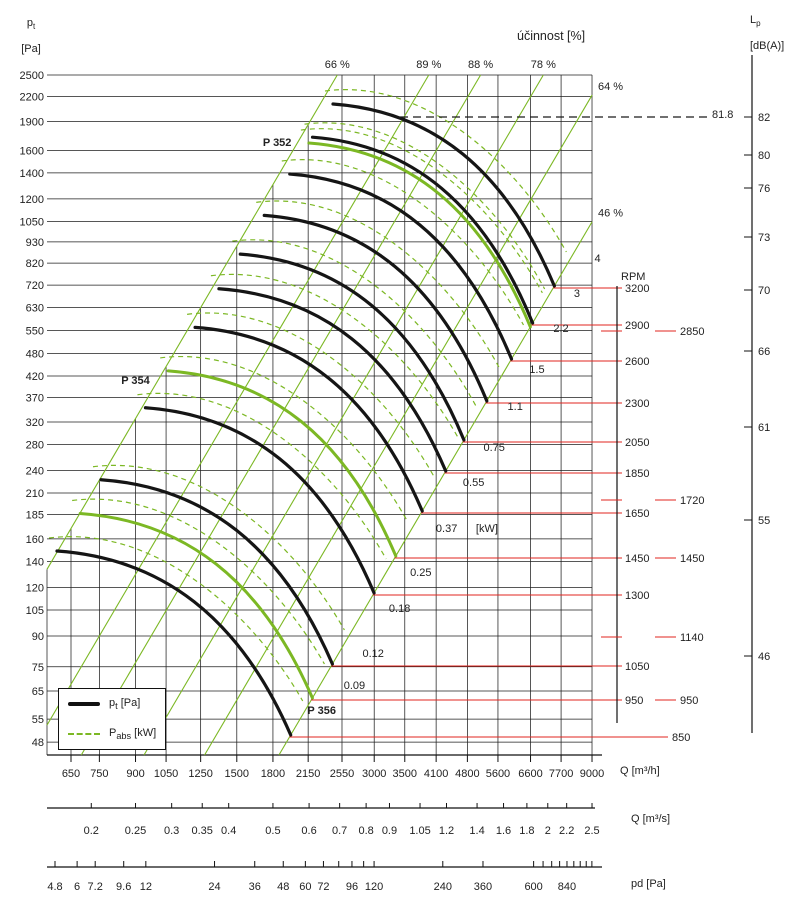  Describe the element at coordinates (480, 65) in the screenshot. I see `svg-text: 88 %` at that location.